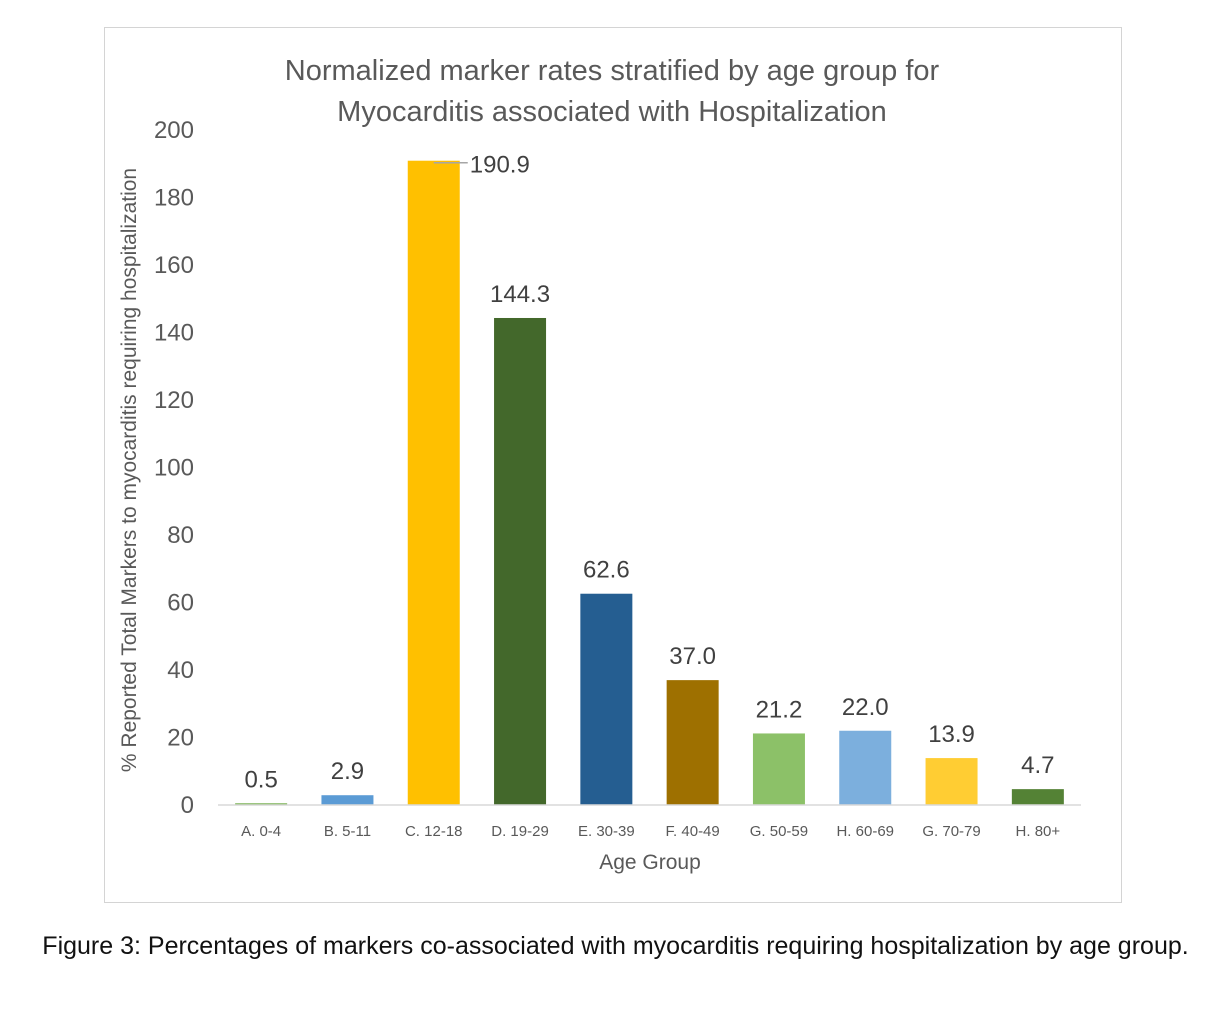 This screenshot has height=1025, width=1231. I want to click on data-label: 13.9, so click(951, 734).